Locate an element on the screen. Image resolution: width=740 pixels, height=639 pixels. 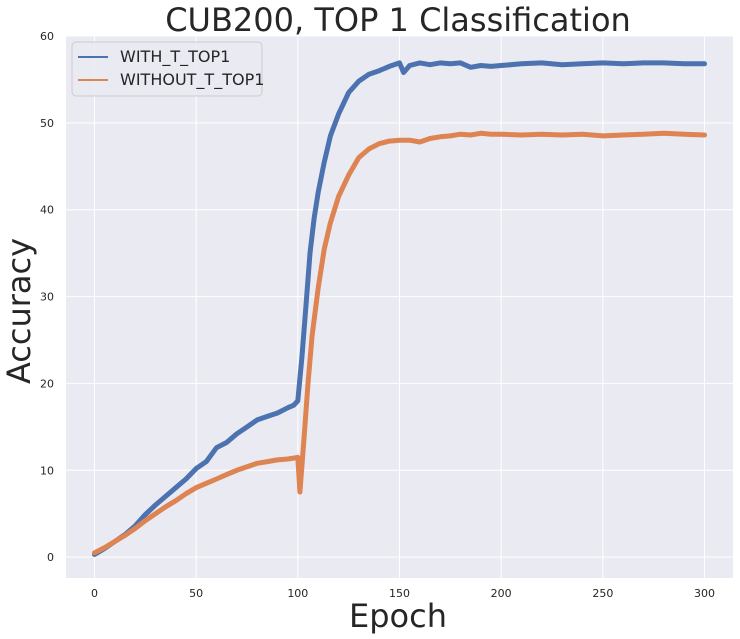
y-tick-label: 50 is located at coordinates (47, 123).